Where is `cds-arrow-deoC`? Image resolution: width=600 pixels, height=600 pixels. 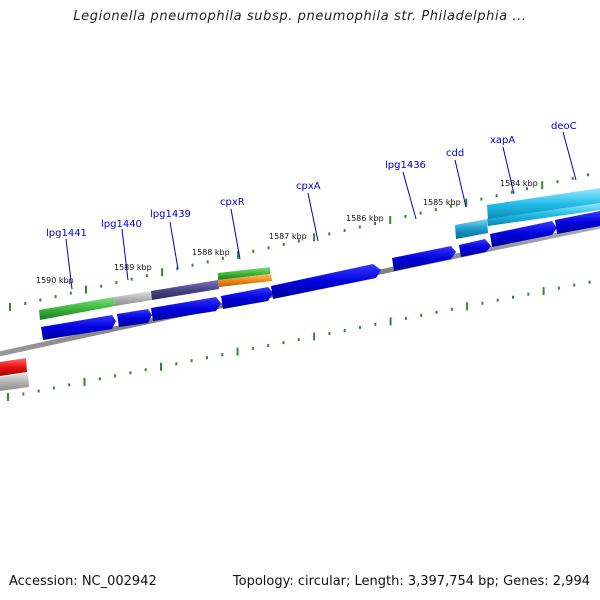 cds-arrow-deoC is located at coordinates (577, 222).